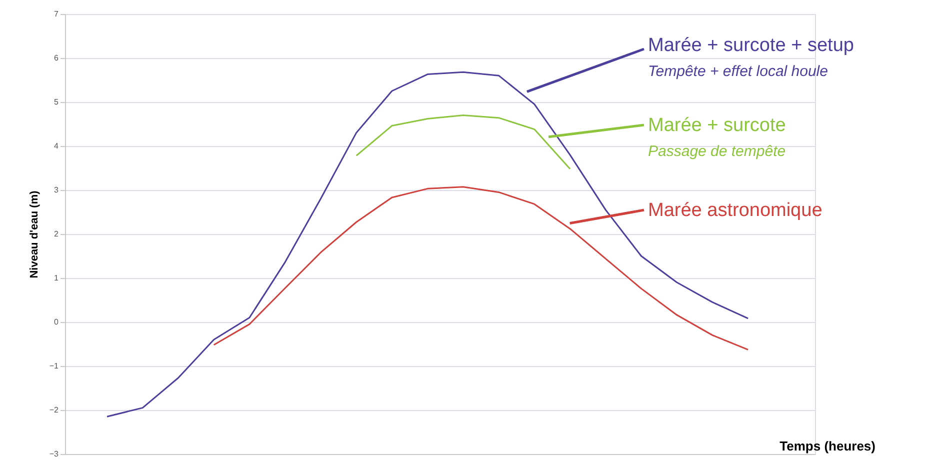 The width and height of the screenshot is (937, 462). What do you see at coordinates (54, 366) in the screenshot?
I see `y-tick-label: −1` at bounding box center [54, 366].